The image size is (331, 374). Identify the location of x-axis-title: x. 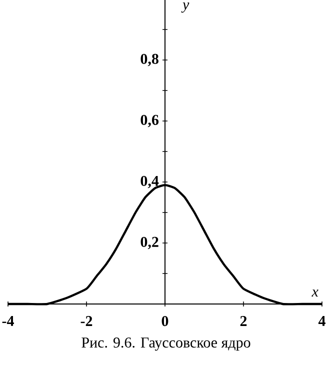
(315, 293).